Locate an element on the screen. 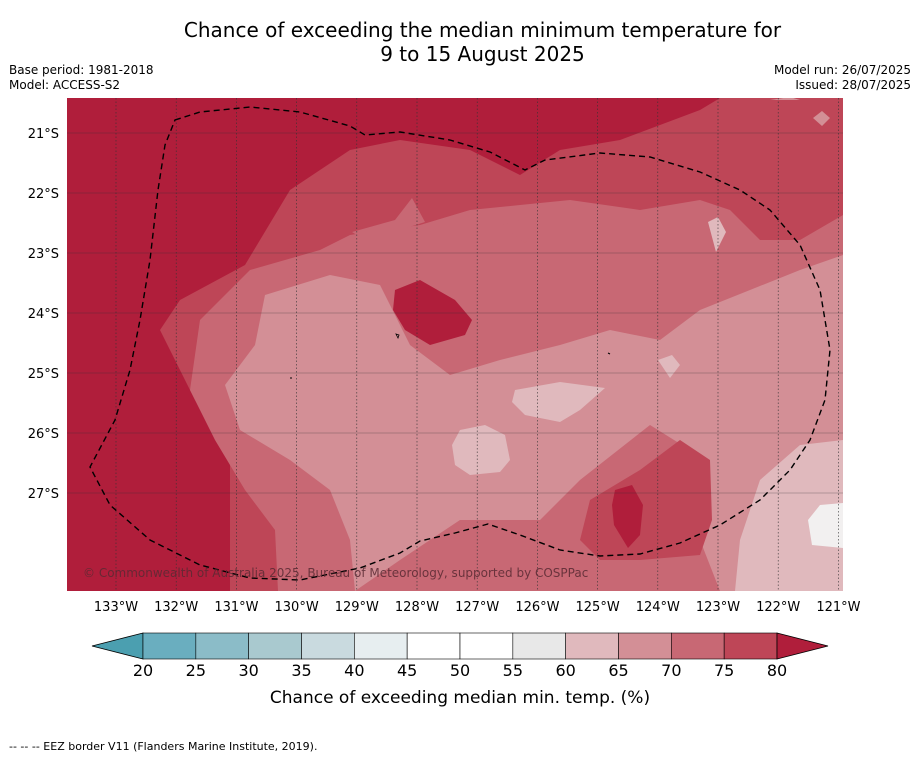 The image size is (919, 758). colorbar-tick-label: 60 is located at coordinates (565, 670).